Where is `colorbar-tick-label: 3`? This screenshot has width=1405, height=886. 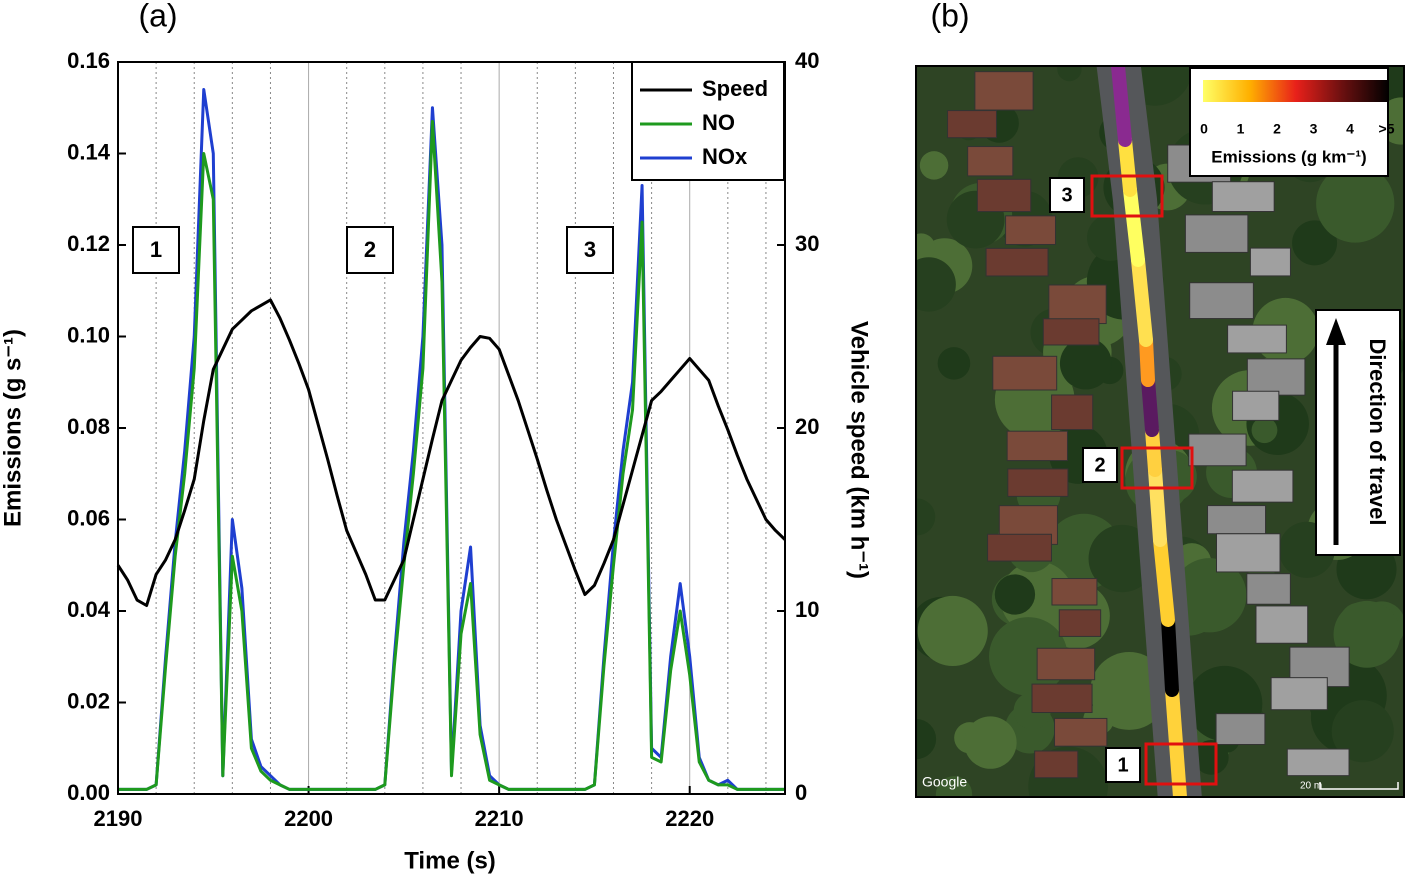 colorbar-tick-label: 3 is located at coordinates (1314, 129).